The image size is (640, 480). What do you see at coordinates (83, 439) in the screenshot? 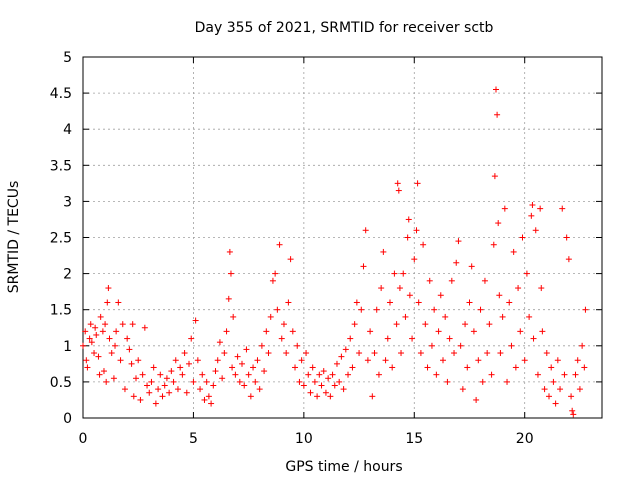
I see `x-tick-label: 0` at bounding box center [83, 439].